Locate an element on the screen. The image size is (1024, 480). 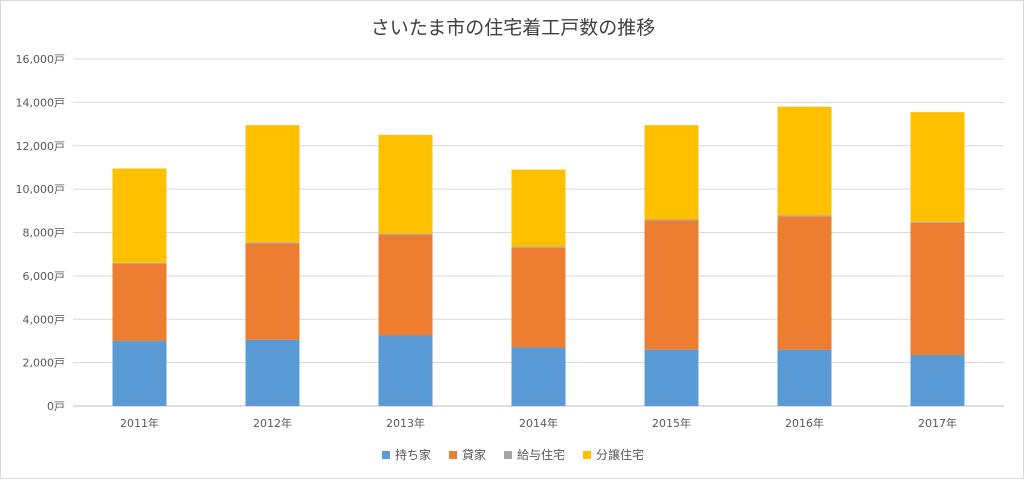
x-tick-label: 2013年 is located at coordinates (405, 423).